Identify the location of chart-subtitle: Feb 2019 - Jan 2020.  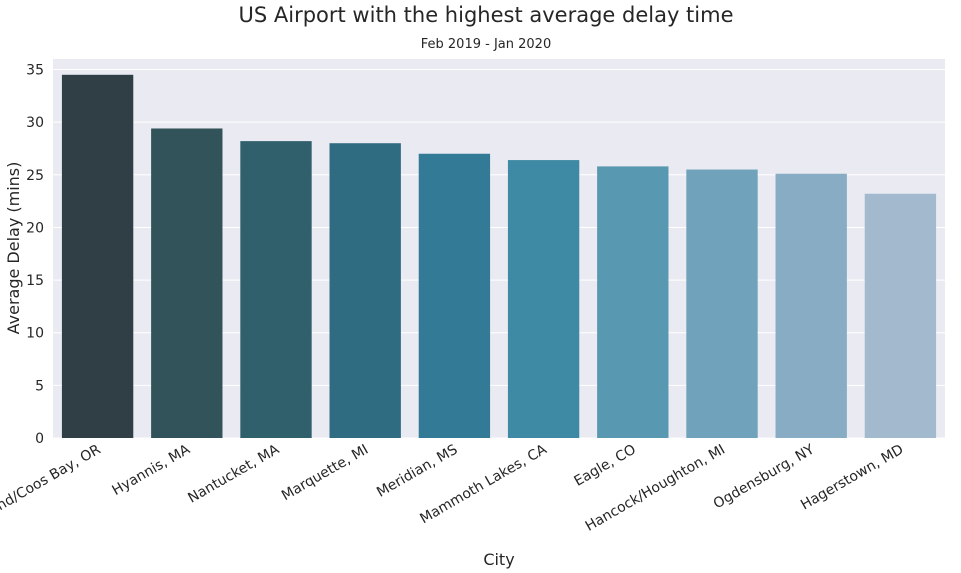
(486, 44).